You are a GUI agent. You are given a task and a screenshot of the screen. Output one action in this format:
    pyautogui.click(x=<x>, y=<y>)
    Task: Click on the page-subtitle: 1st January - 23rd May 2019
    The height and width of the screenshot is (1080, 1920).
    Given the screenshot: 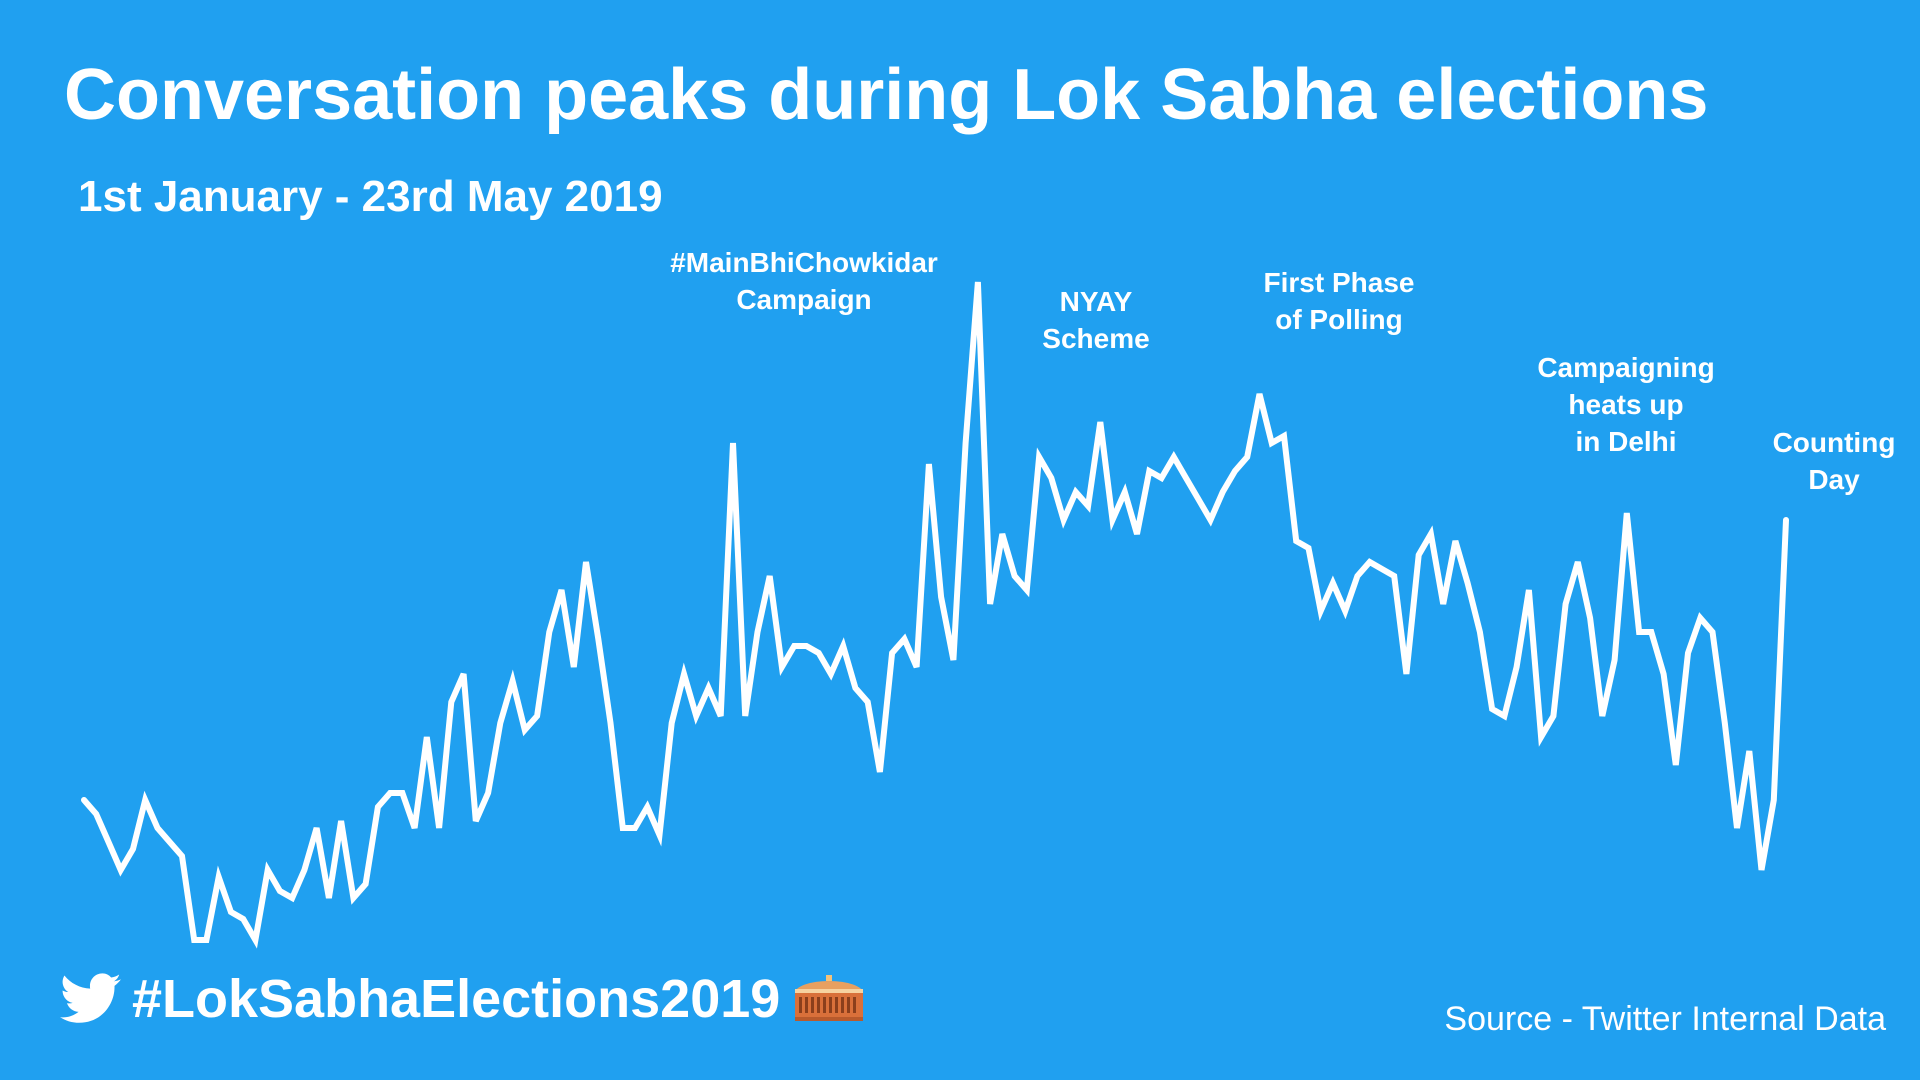 What is the action you would take?
    pyautogui.click(x=370, y=196)
    